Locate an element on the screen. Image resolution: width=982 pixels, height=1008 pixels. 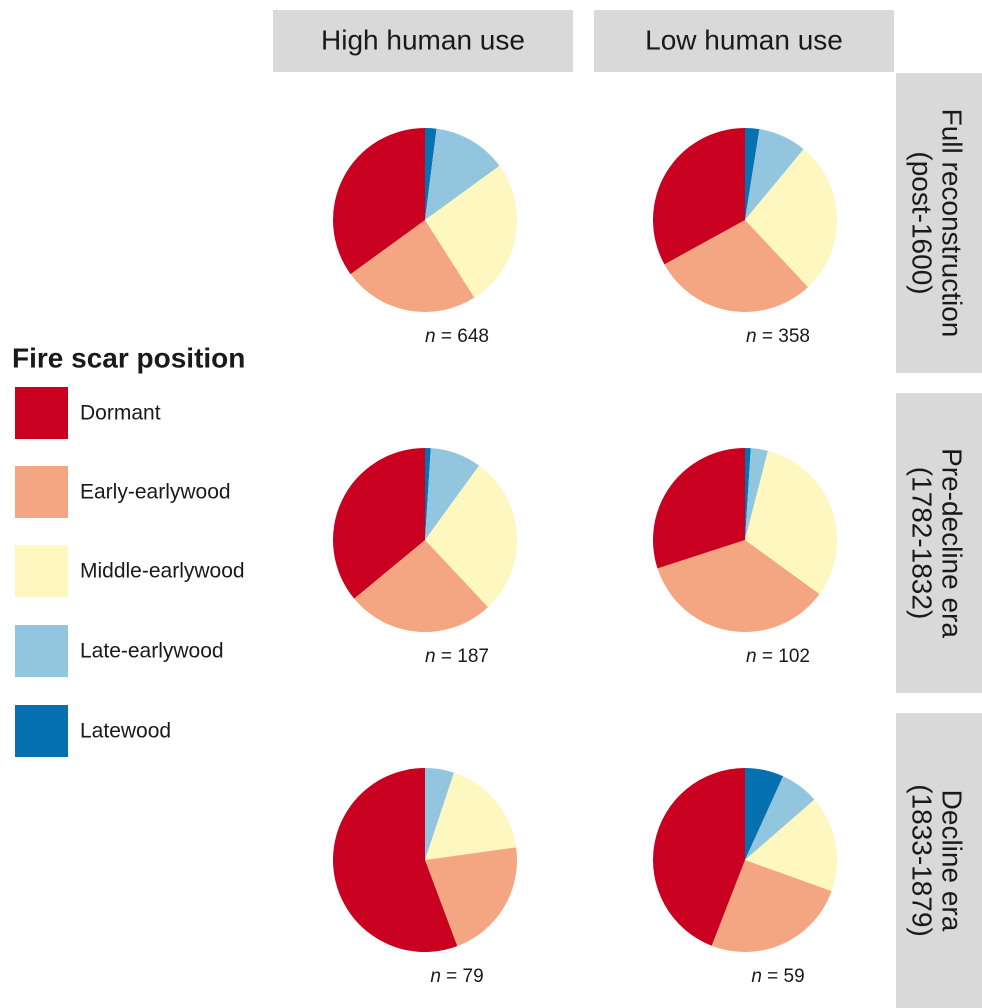
n-label: n = 358 is located at coordinates (778, 336).